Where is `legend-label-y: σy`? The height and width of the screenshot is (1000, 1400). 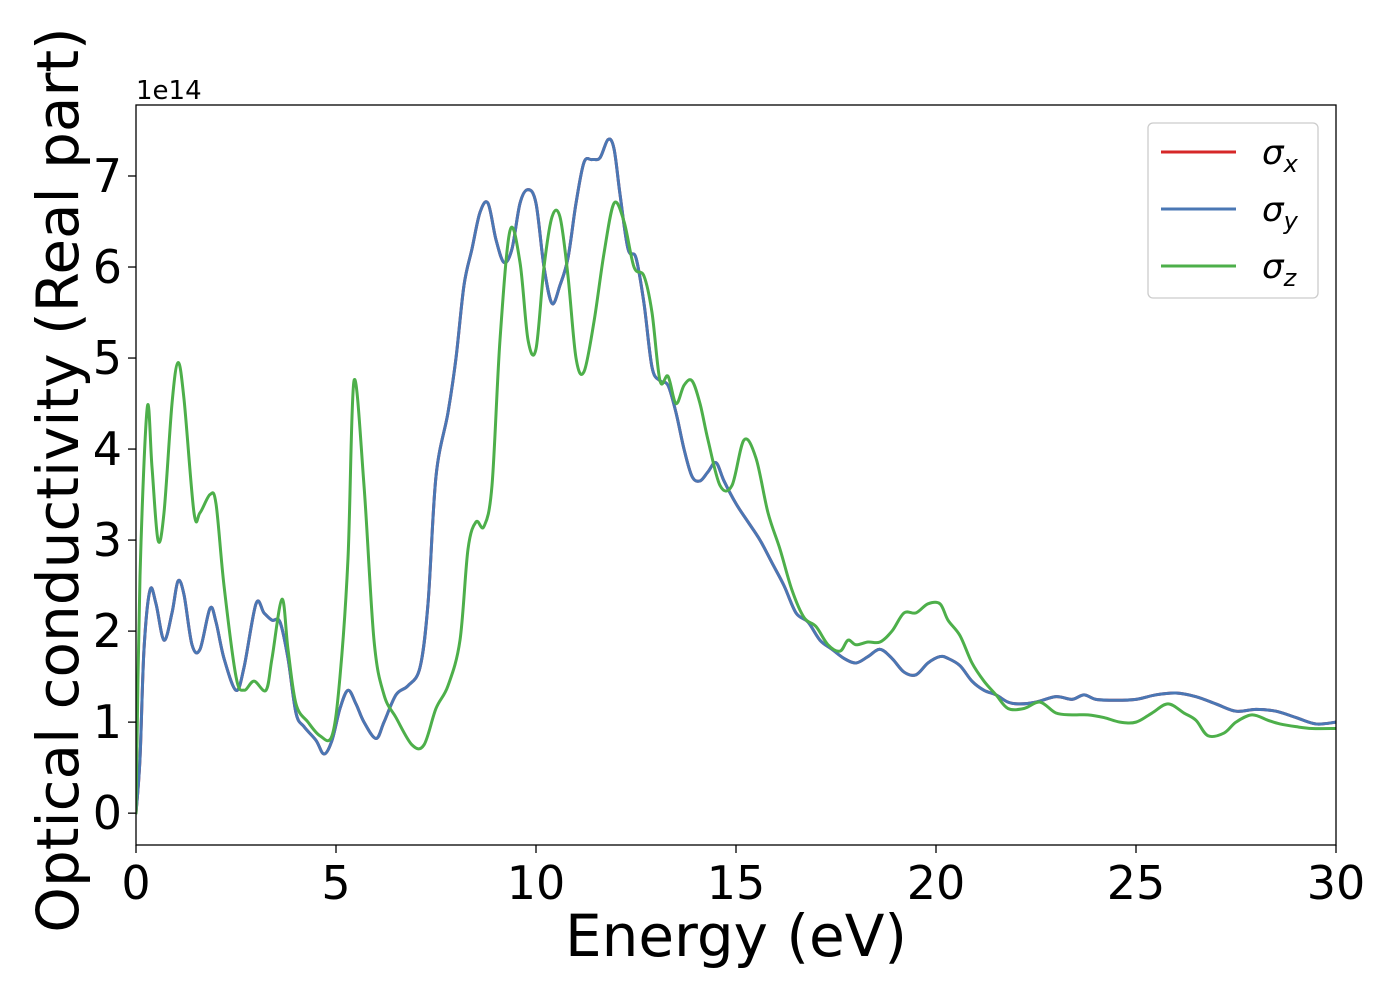
legend-label-y: σy is located at coordinates (1280, 212).